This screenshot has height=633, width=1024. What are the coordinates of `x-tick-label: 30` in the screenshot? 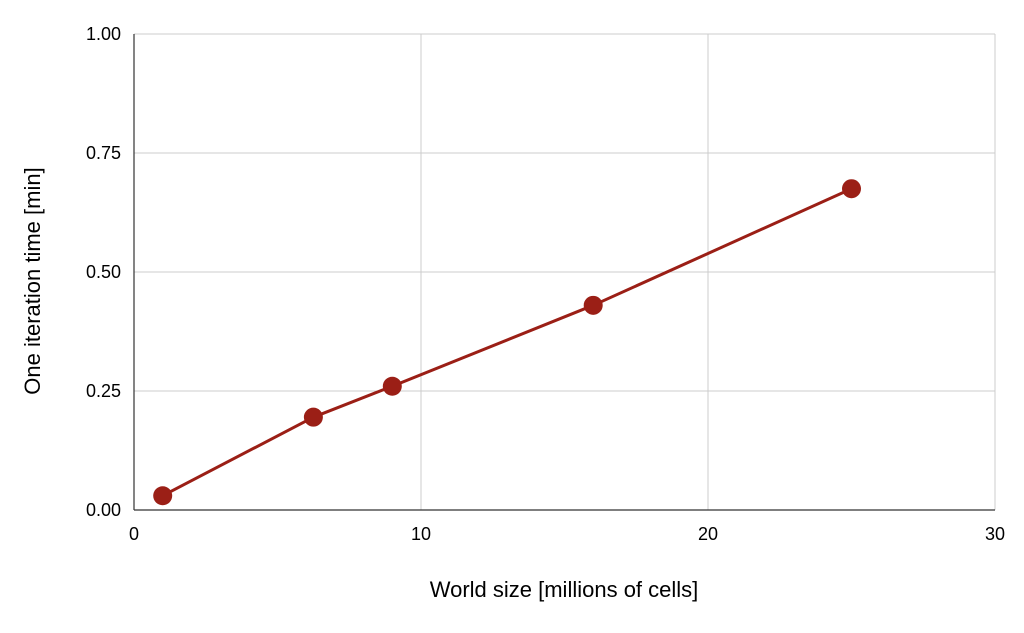 It's located at (995, 534).